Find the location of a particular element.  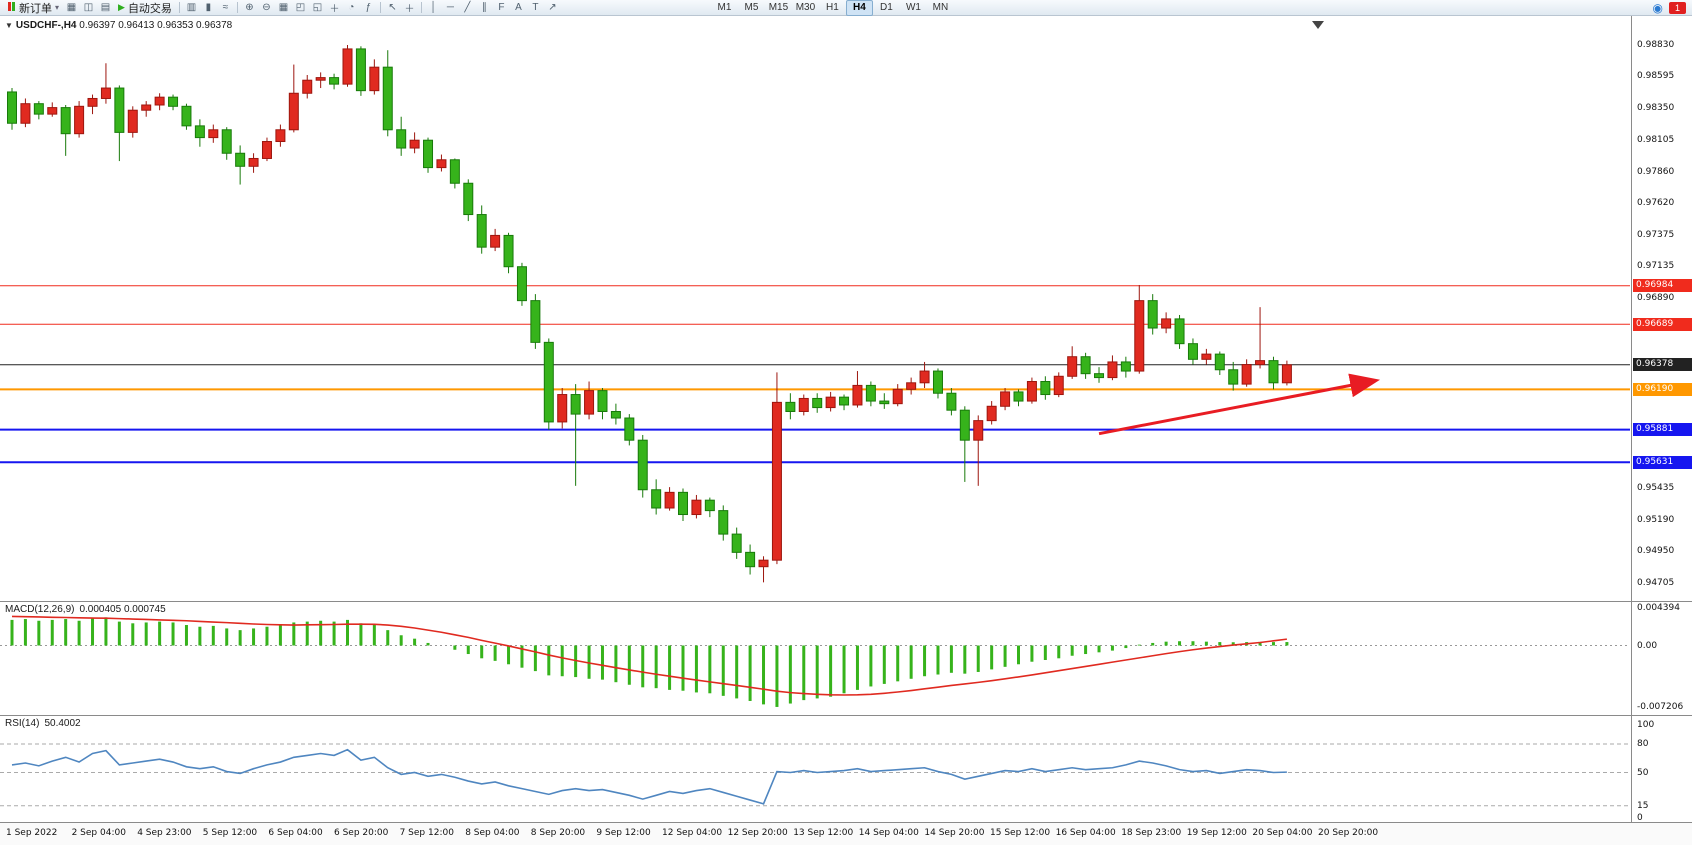

price-tick-label: 0.98350 is located at coordinates (1656, 107).